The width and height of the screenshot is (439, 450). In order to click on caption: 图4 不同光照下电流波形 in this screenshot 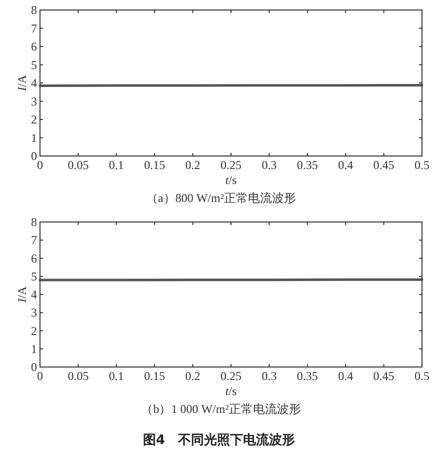, I will do `click(219, 440)`.